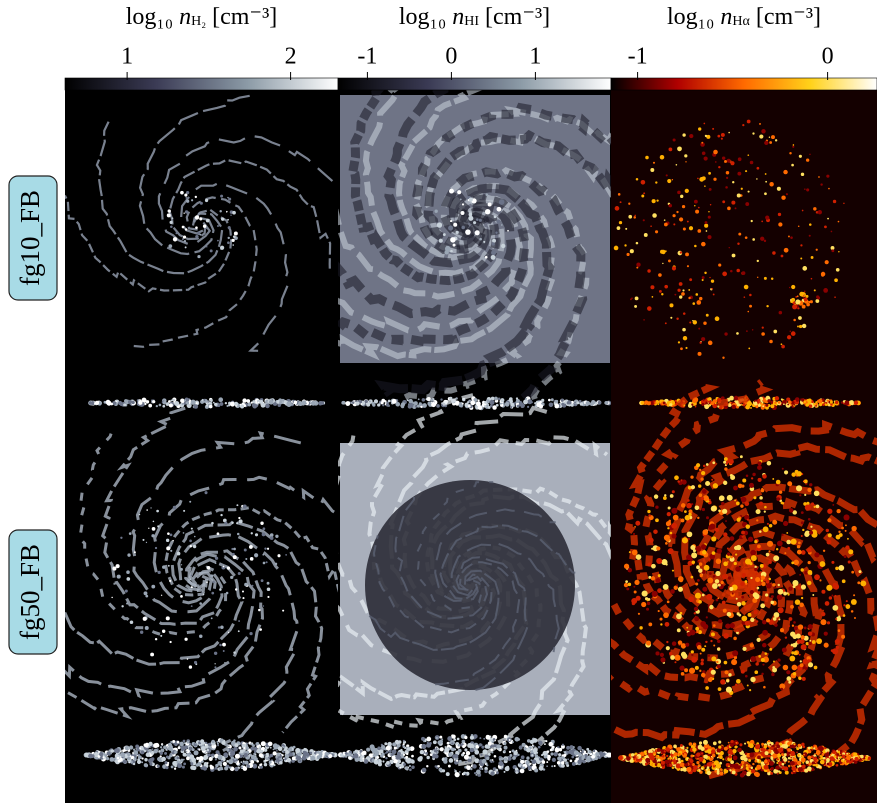 The image size is (877, 803). I want to click on row-label-box: fg50_FB, so click(33, 592).